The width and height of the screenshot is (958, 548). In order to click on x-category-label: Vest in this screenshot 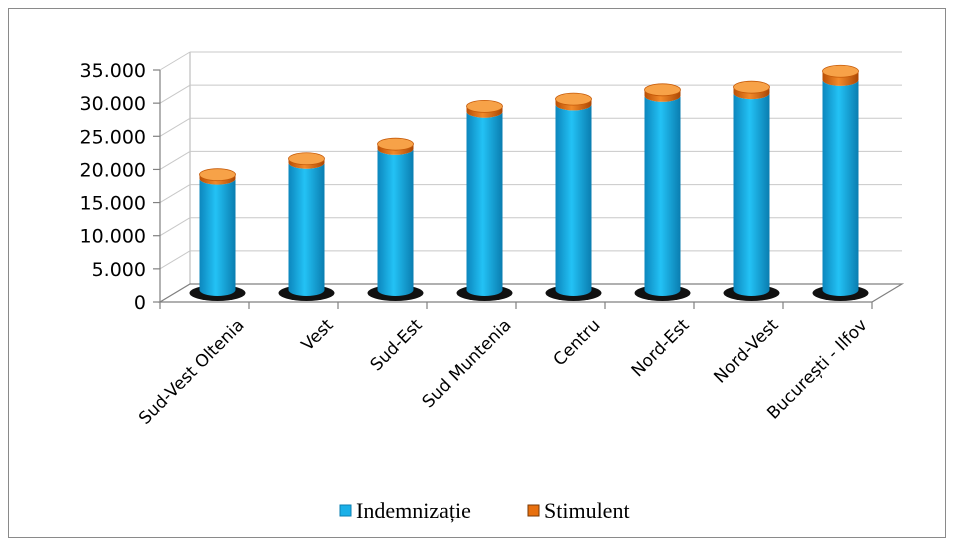, I will do `click(318, 335)`.